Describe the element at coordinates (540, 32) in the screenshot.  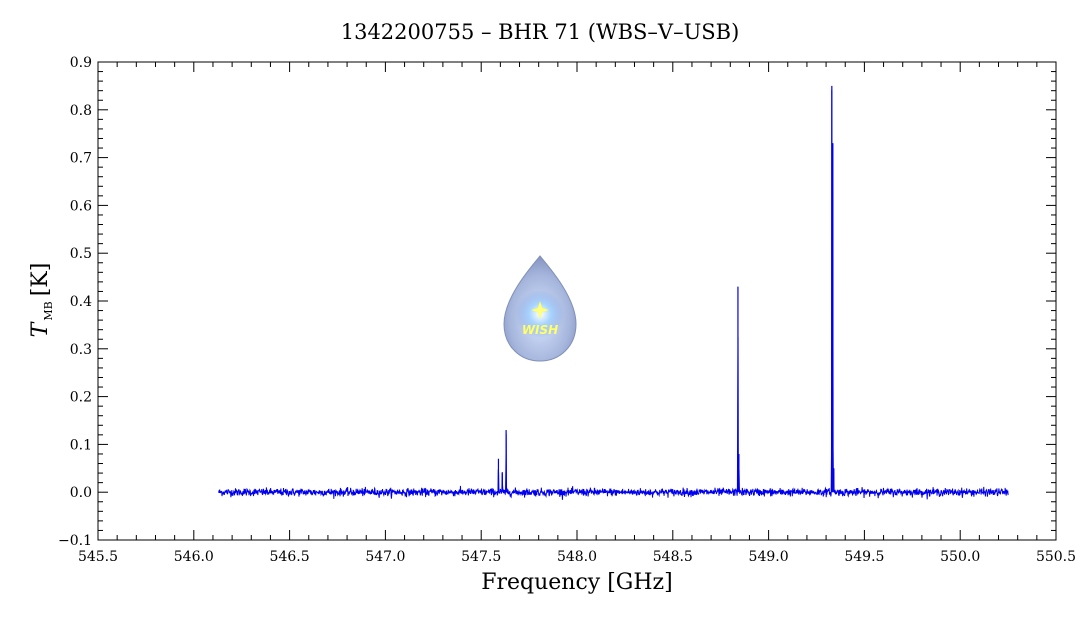
I see `chart-title: 1342200755 – BHR 71 (WBS–V–USB)` at that location.